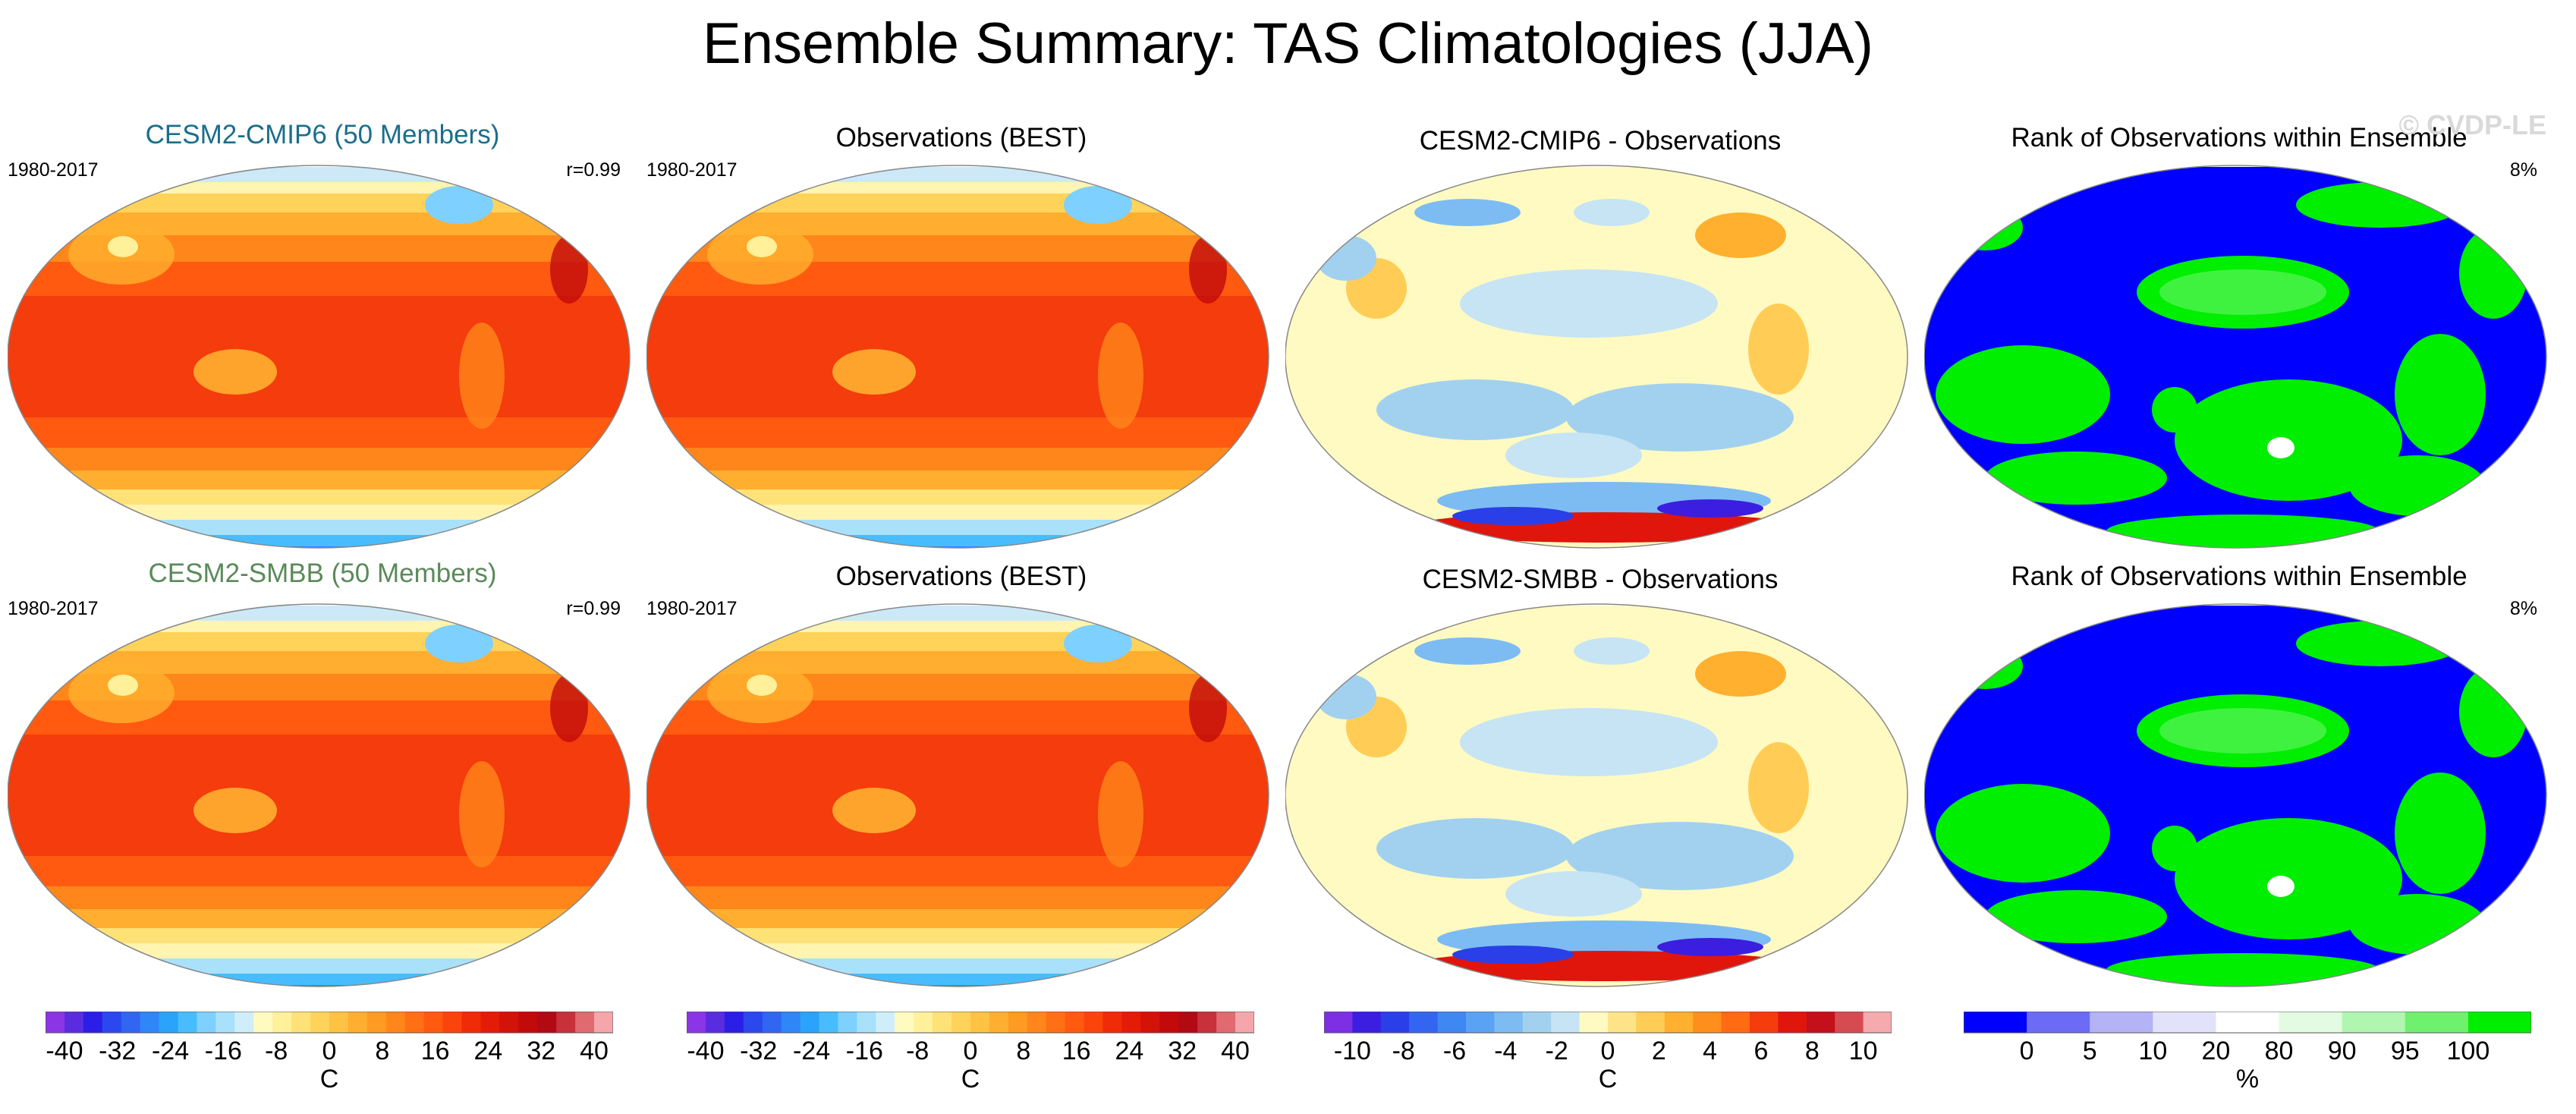 Image resolution: width=2576 pixels, height=1114 pixels. Describe the element at coordinates (2239, 776) in the screenshot. I see `map-panel: Rank of Observations within Ensemble 8%` at that location.